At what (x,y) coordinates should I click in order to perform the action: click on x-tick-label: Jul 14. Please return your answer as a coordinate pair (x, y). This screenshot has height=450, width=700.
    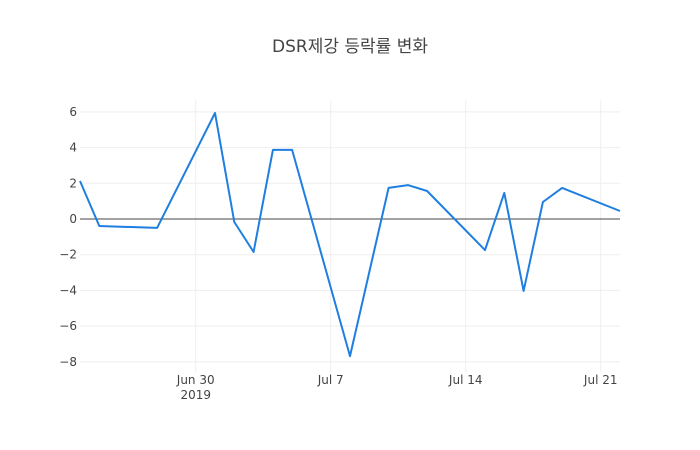
    Looking at the image, I should click on (465, 380).